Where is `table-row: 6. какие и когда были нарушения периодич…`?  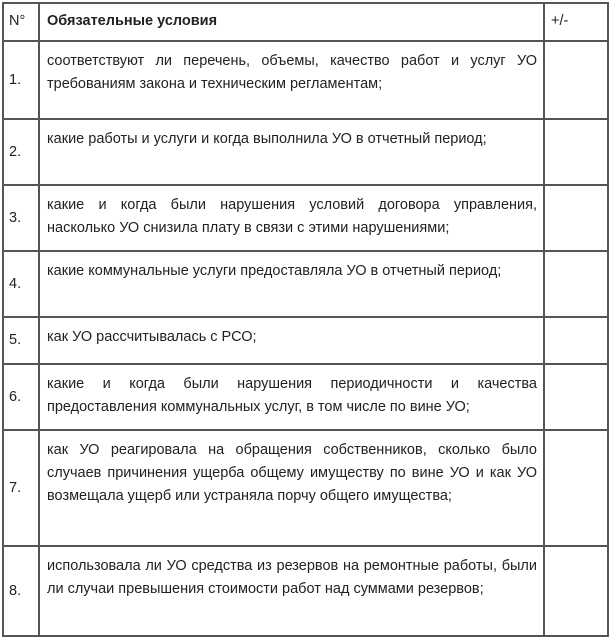
table-row: 6. какие и когда были нарушения периодич… is located at coordinates (305, 397).